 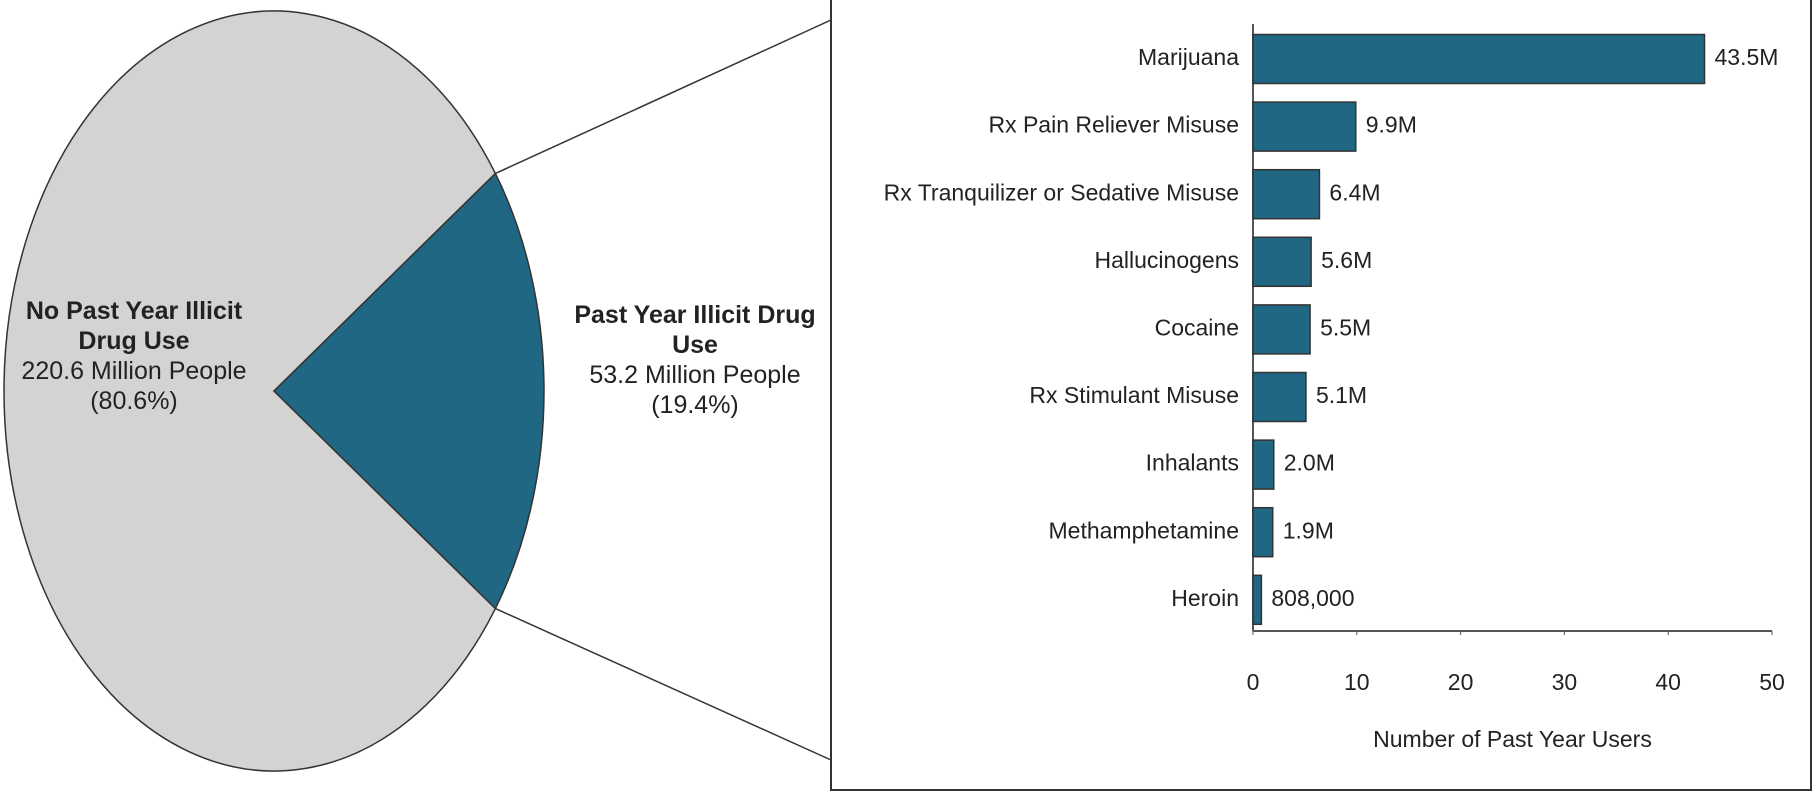 I want to click on y-tick-label: Inhalants, so click(x=1192, y=463).